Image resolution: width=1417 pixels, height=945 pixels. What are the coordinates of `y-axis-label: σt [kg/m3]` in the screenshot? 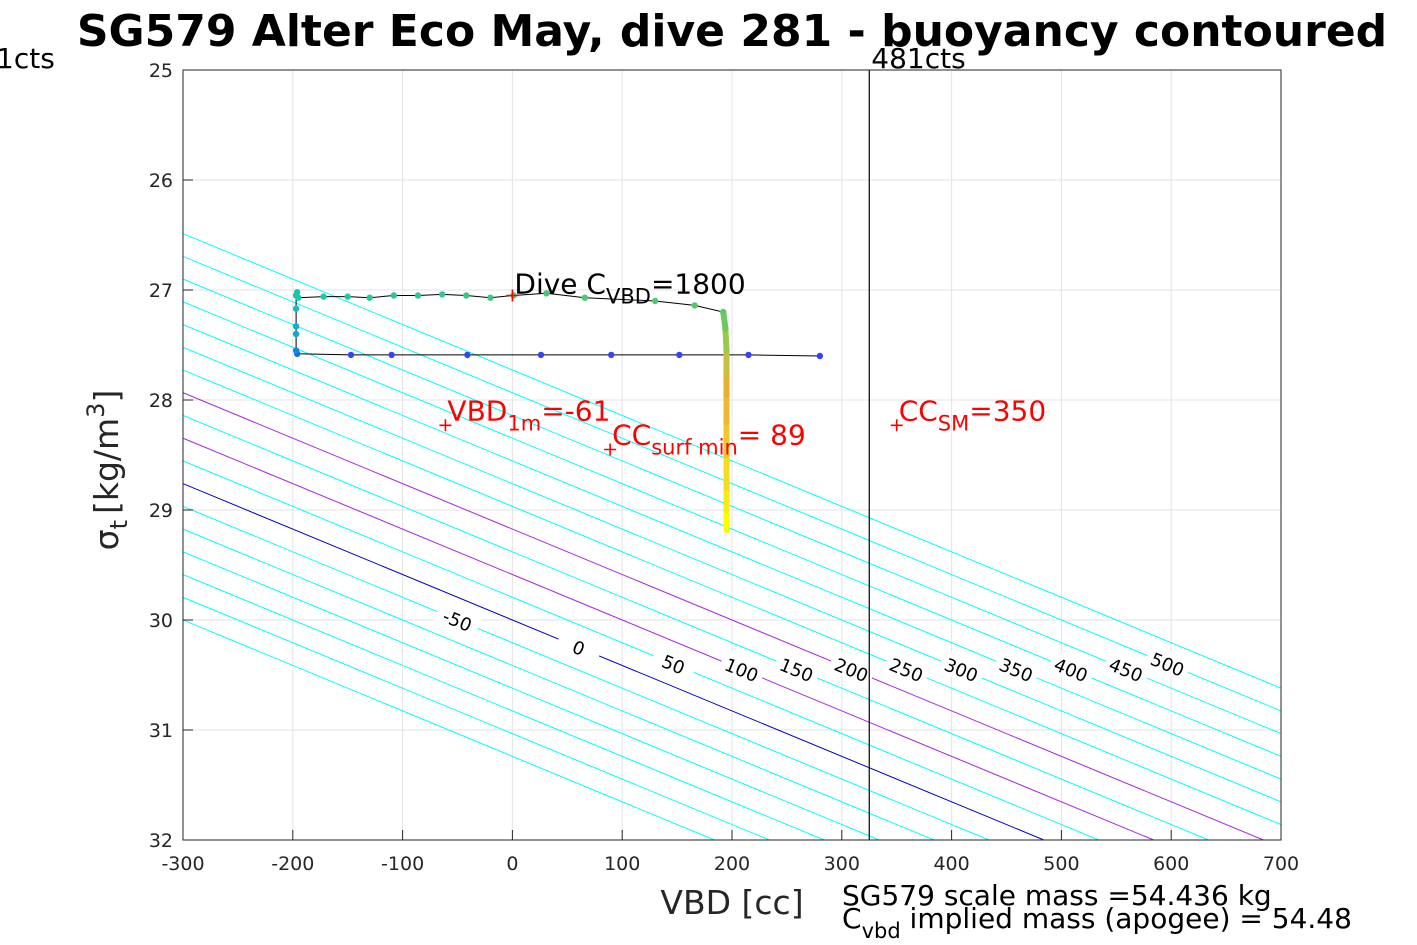 It's located at (107, 470).